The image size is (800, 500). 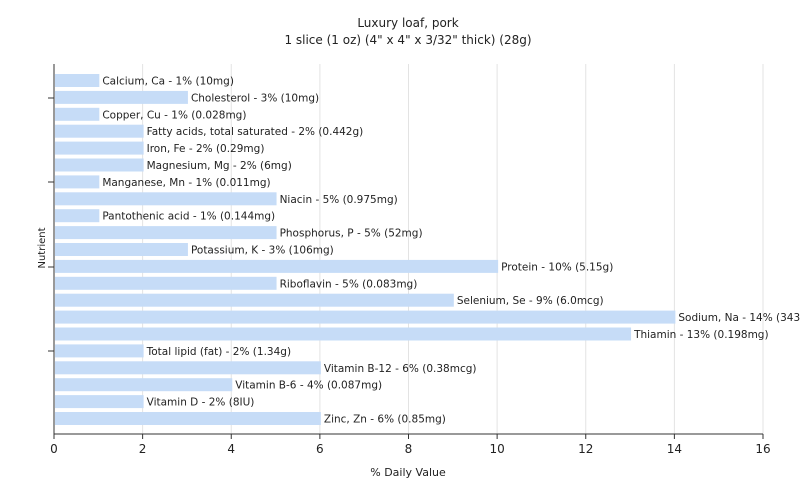 What do you see at coordinates (400, 369) in the screenshot?
I see `bar-label: Vitamin B-12 - 6% (0.38mcg)` at bounding box center [400, 369].